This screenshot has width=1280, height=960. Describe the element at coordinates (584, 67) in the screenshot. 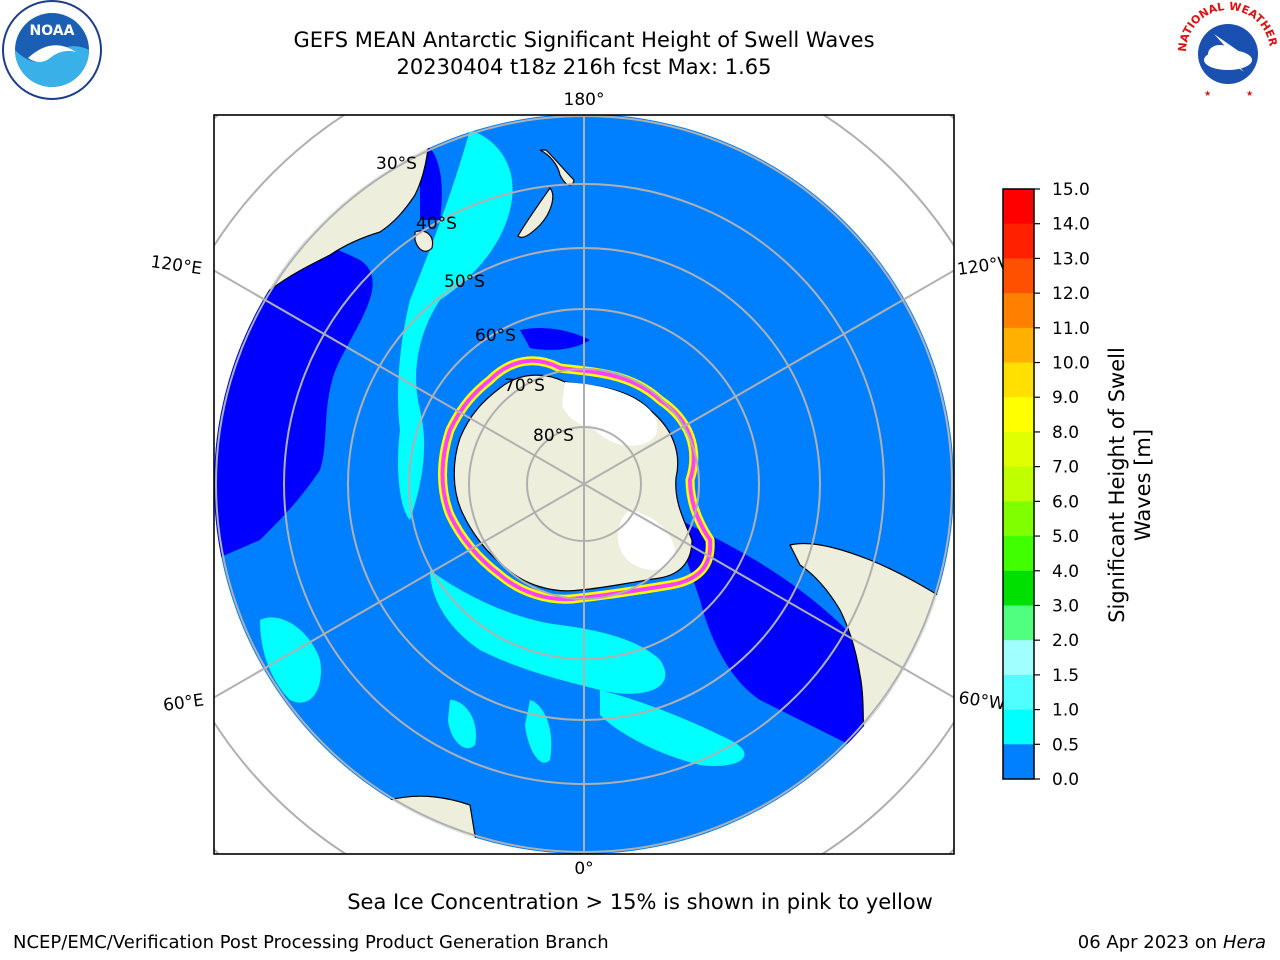

I see `map-subtitle: 20230404 t18z 216h fcst Max: 1.65` at that location.